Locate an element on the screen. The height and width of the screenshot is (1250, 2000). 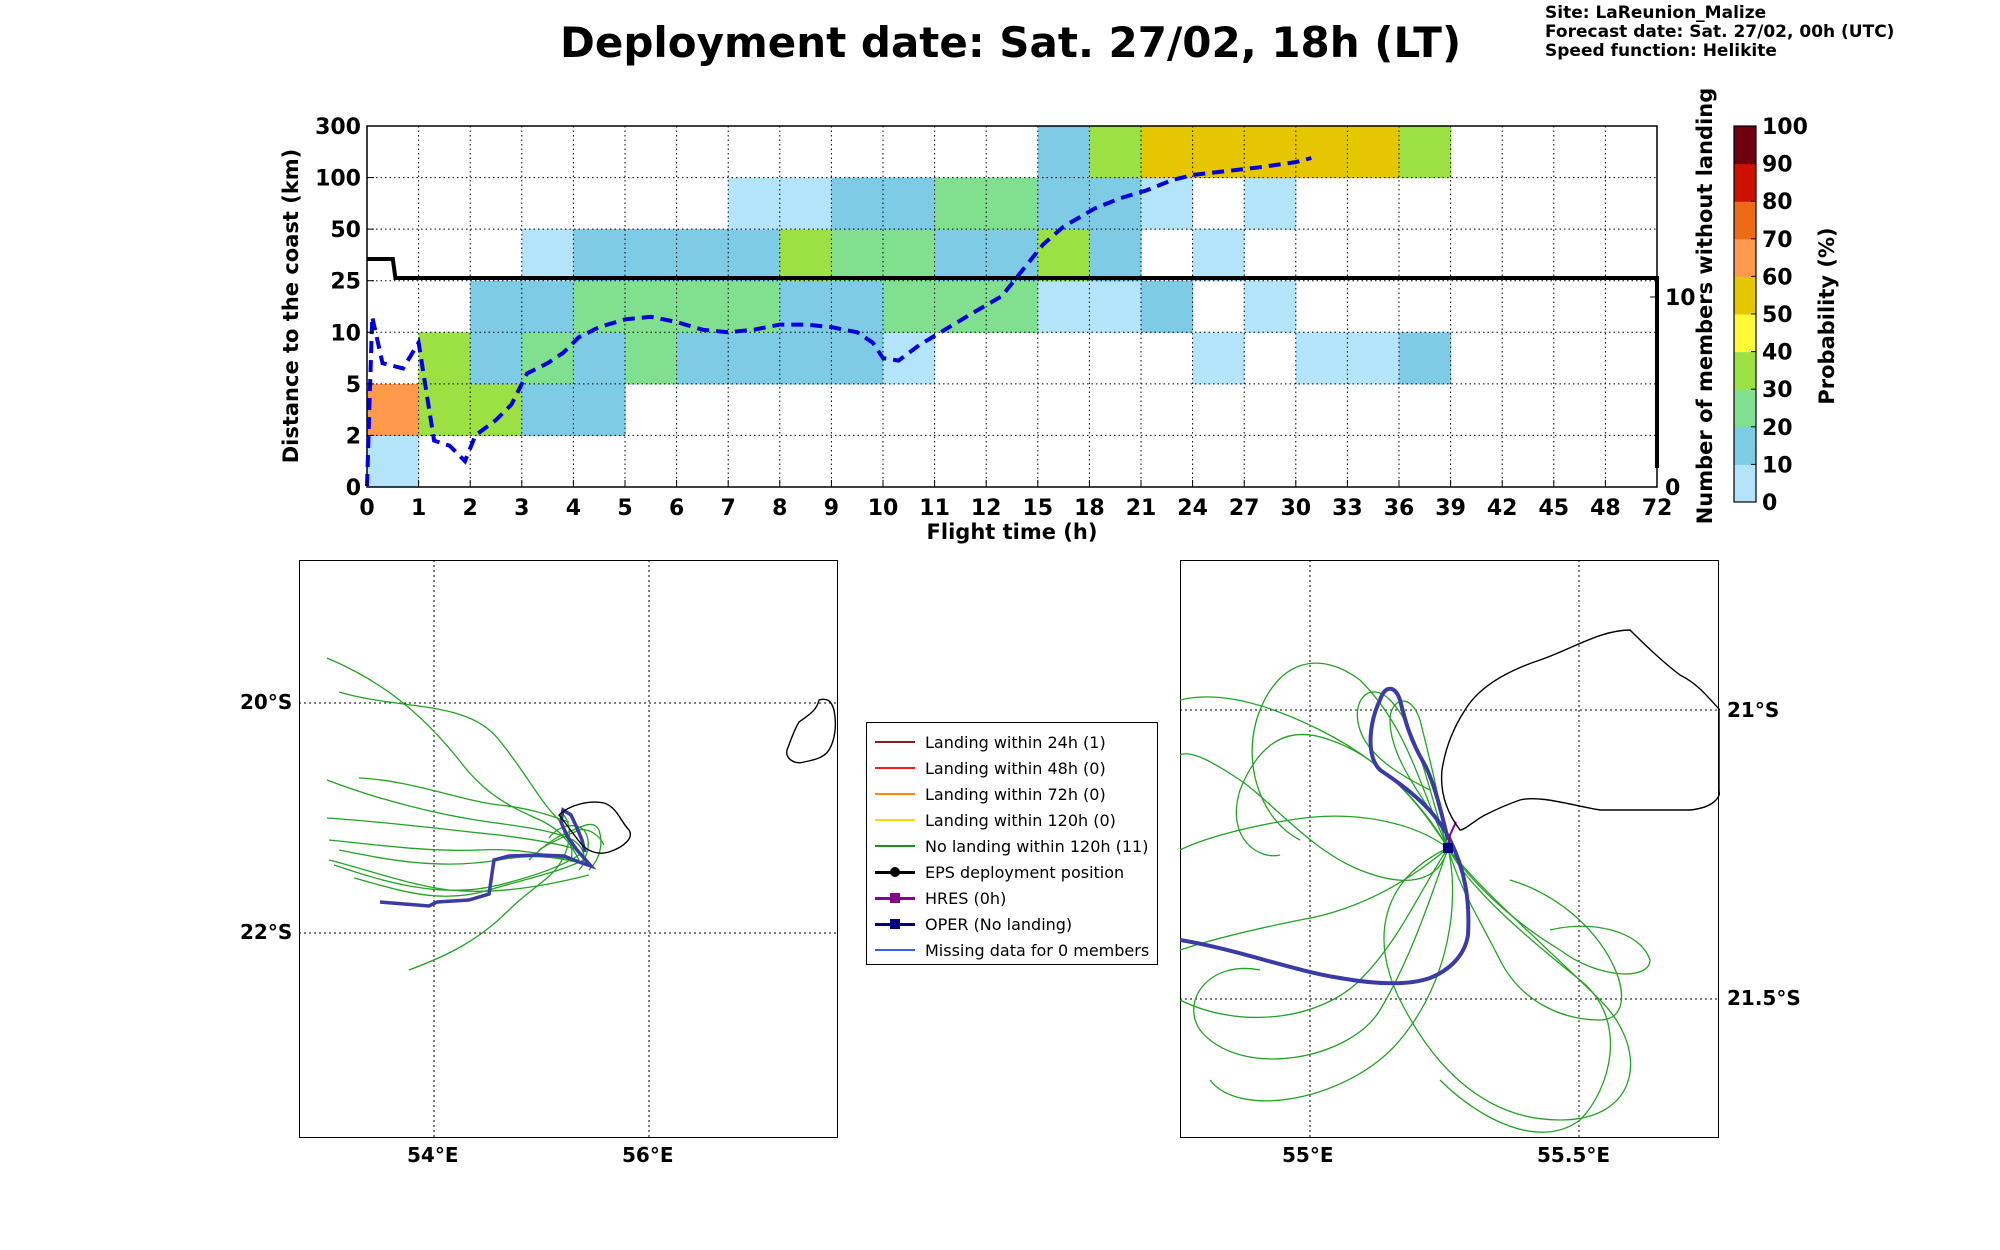
map1-mauritius-coastline is located at coordinates (811, 731).